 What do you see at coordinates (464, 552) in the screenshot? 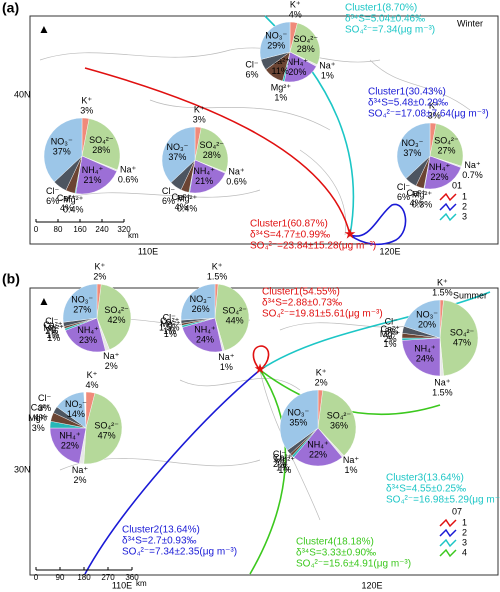
I see `legend-label: 4` at bounding box center [464, 552].